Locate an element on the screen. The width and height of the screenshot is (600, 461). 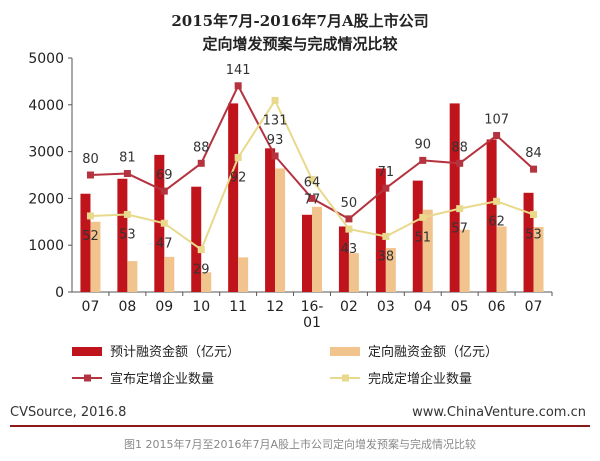
data-label: 77 is located at coordinates (312, 199).